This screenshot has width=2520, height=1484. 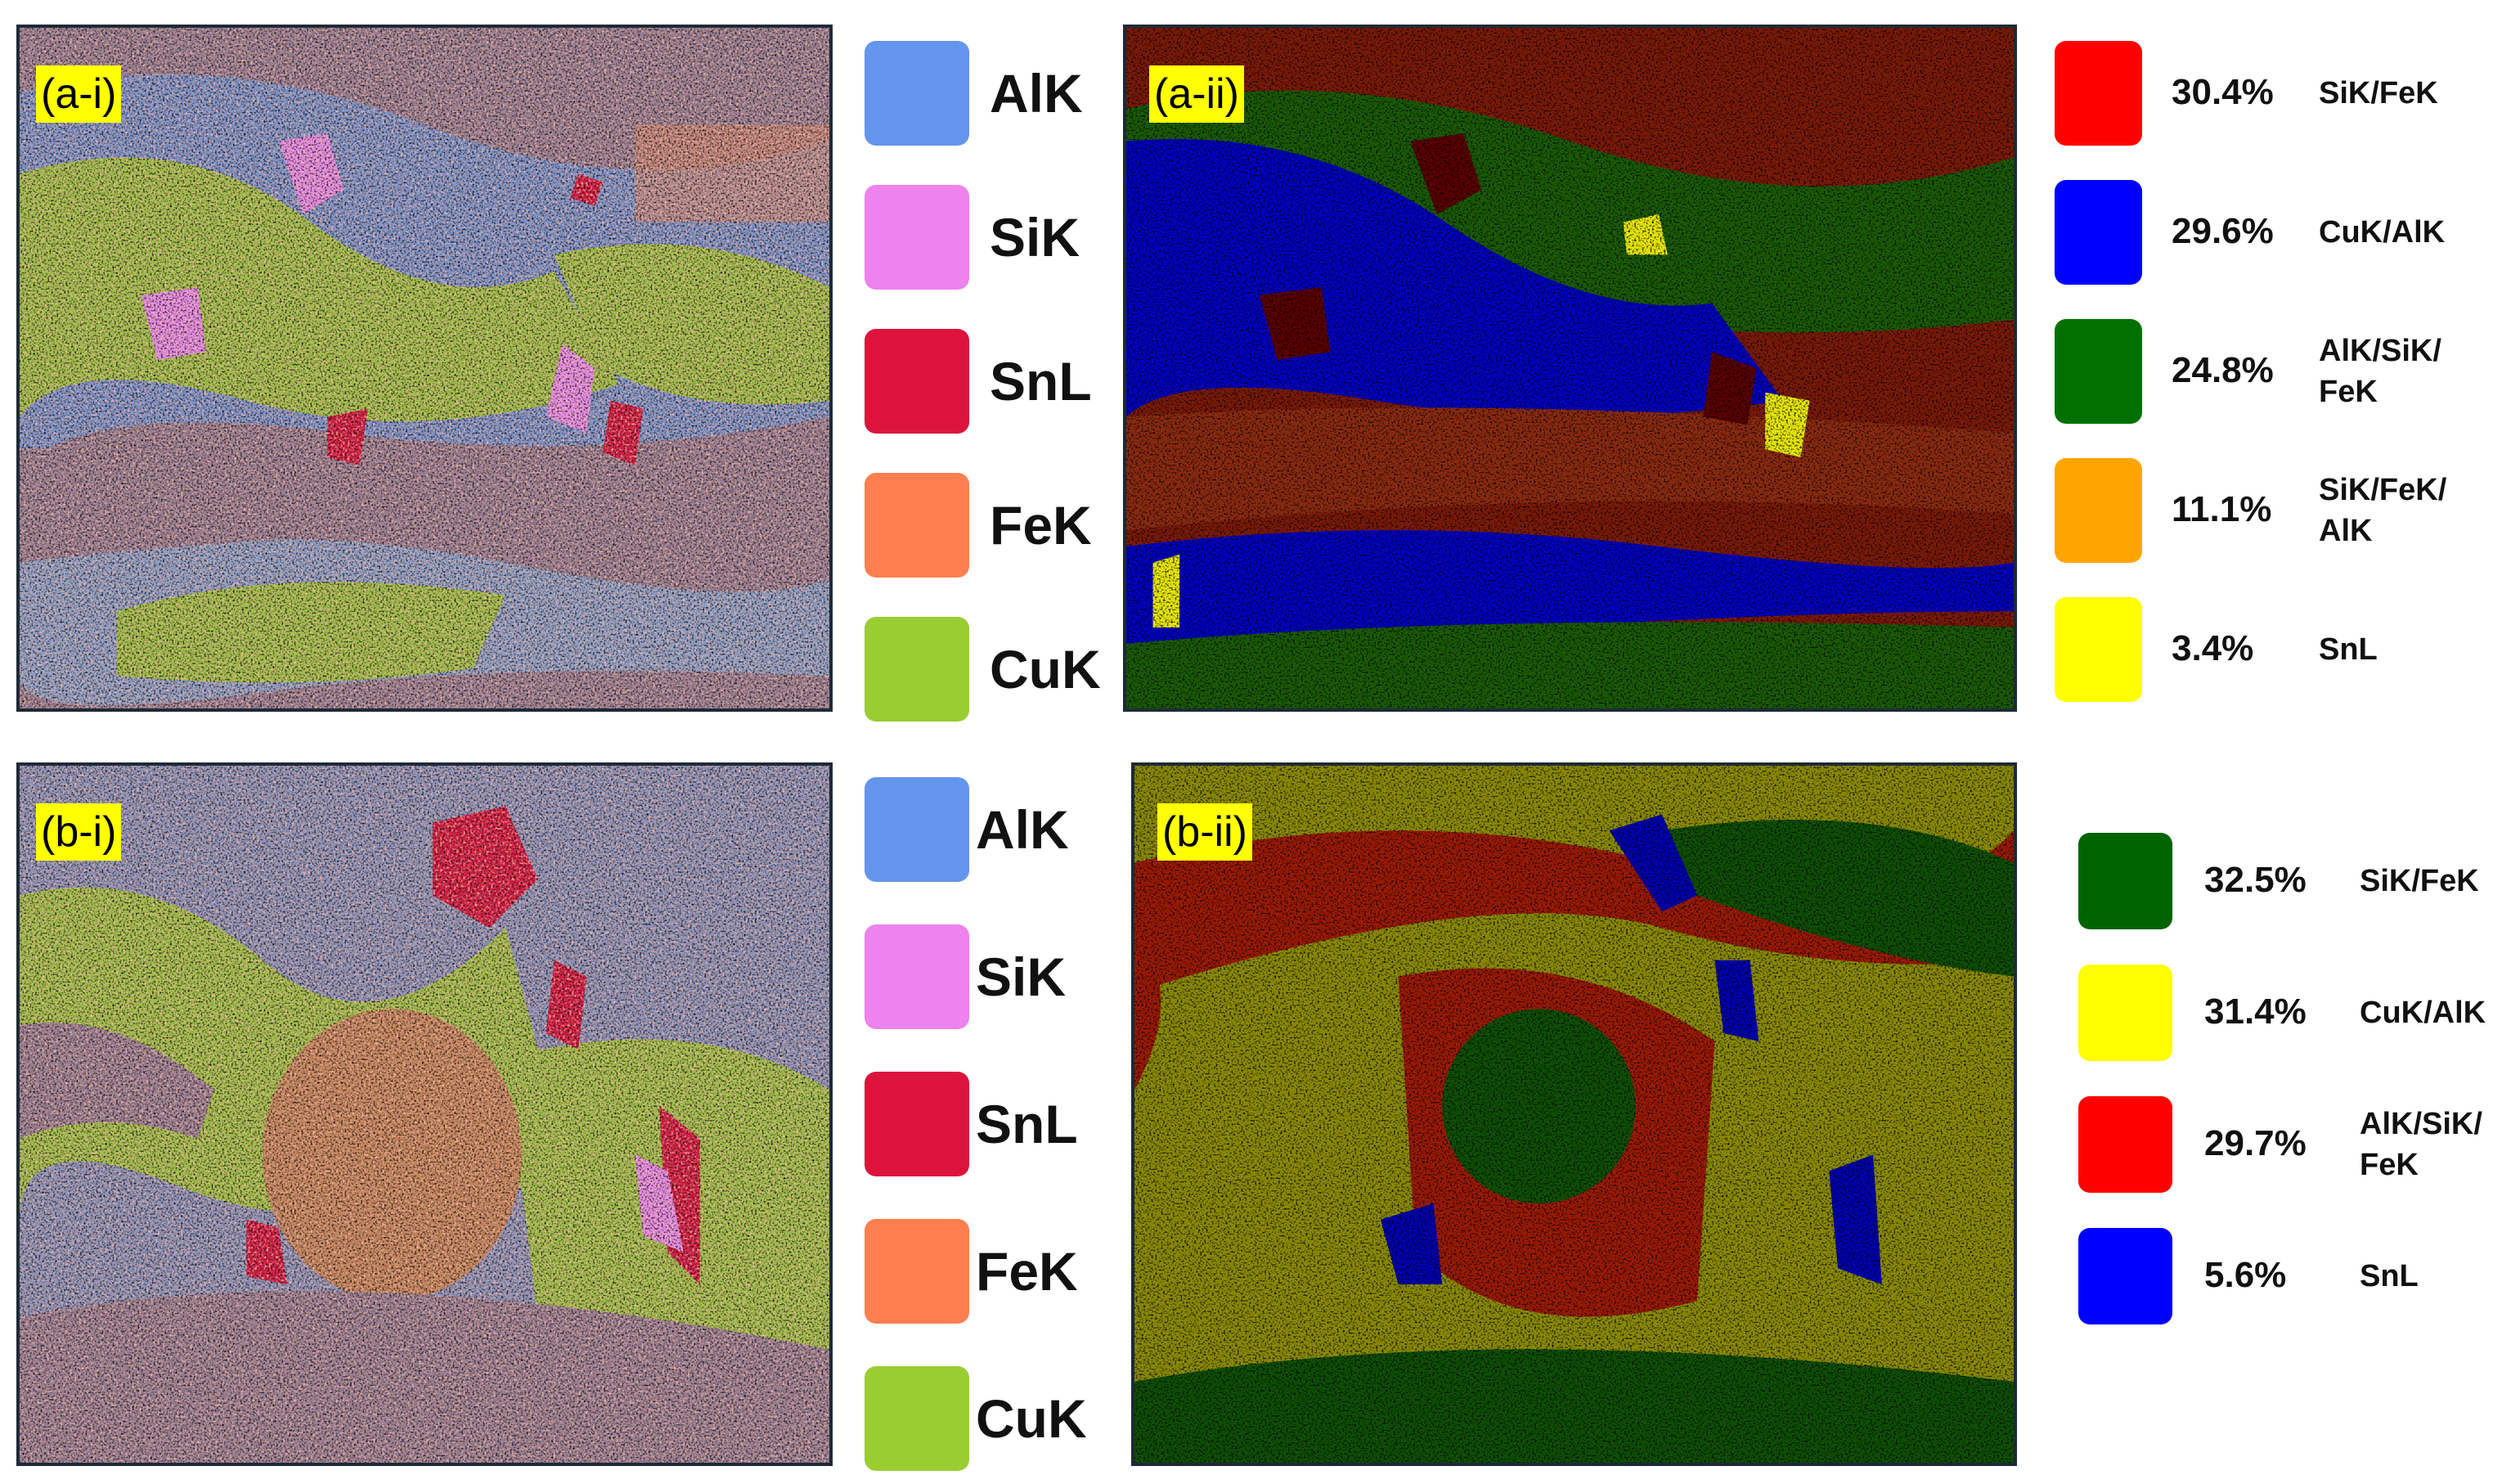 I want to click on legend-percent: 29.7%, so click(x=2255, y=1143).